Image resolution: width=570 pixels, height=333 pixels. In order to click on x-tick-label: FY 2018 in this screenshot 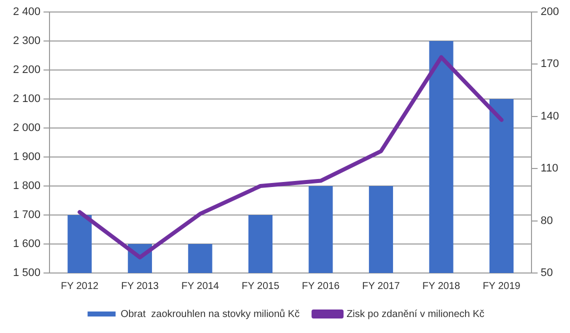, I will do `click(441, 286)`.